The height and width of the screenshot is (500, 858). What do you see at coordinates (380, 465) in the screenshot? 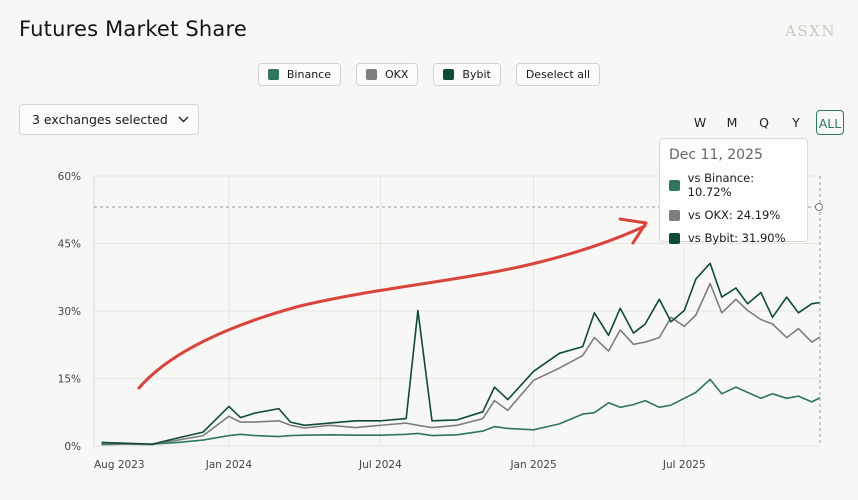
I see `x-tick-label: Jul 2024` at bounding box center [380, 465].